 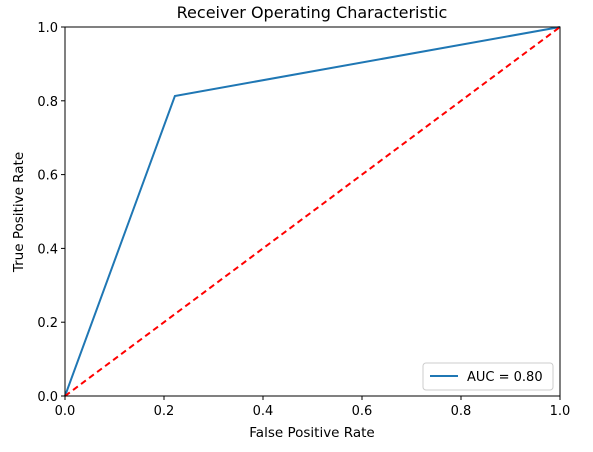 I want to click on y-tick-label: 0.6, so click(x=47, y=176).